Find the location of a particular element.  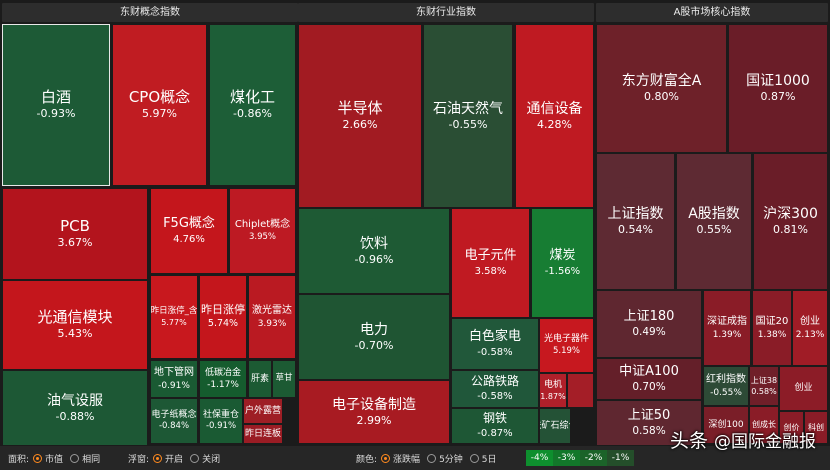

heatmap-tile: 深创100 is located at coordinates (726, 425).